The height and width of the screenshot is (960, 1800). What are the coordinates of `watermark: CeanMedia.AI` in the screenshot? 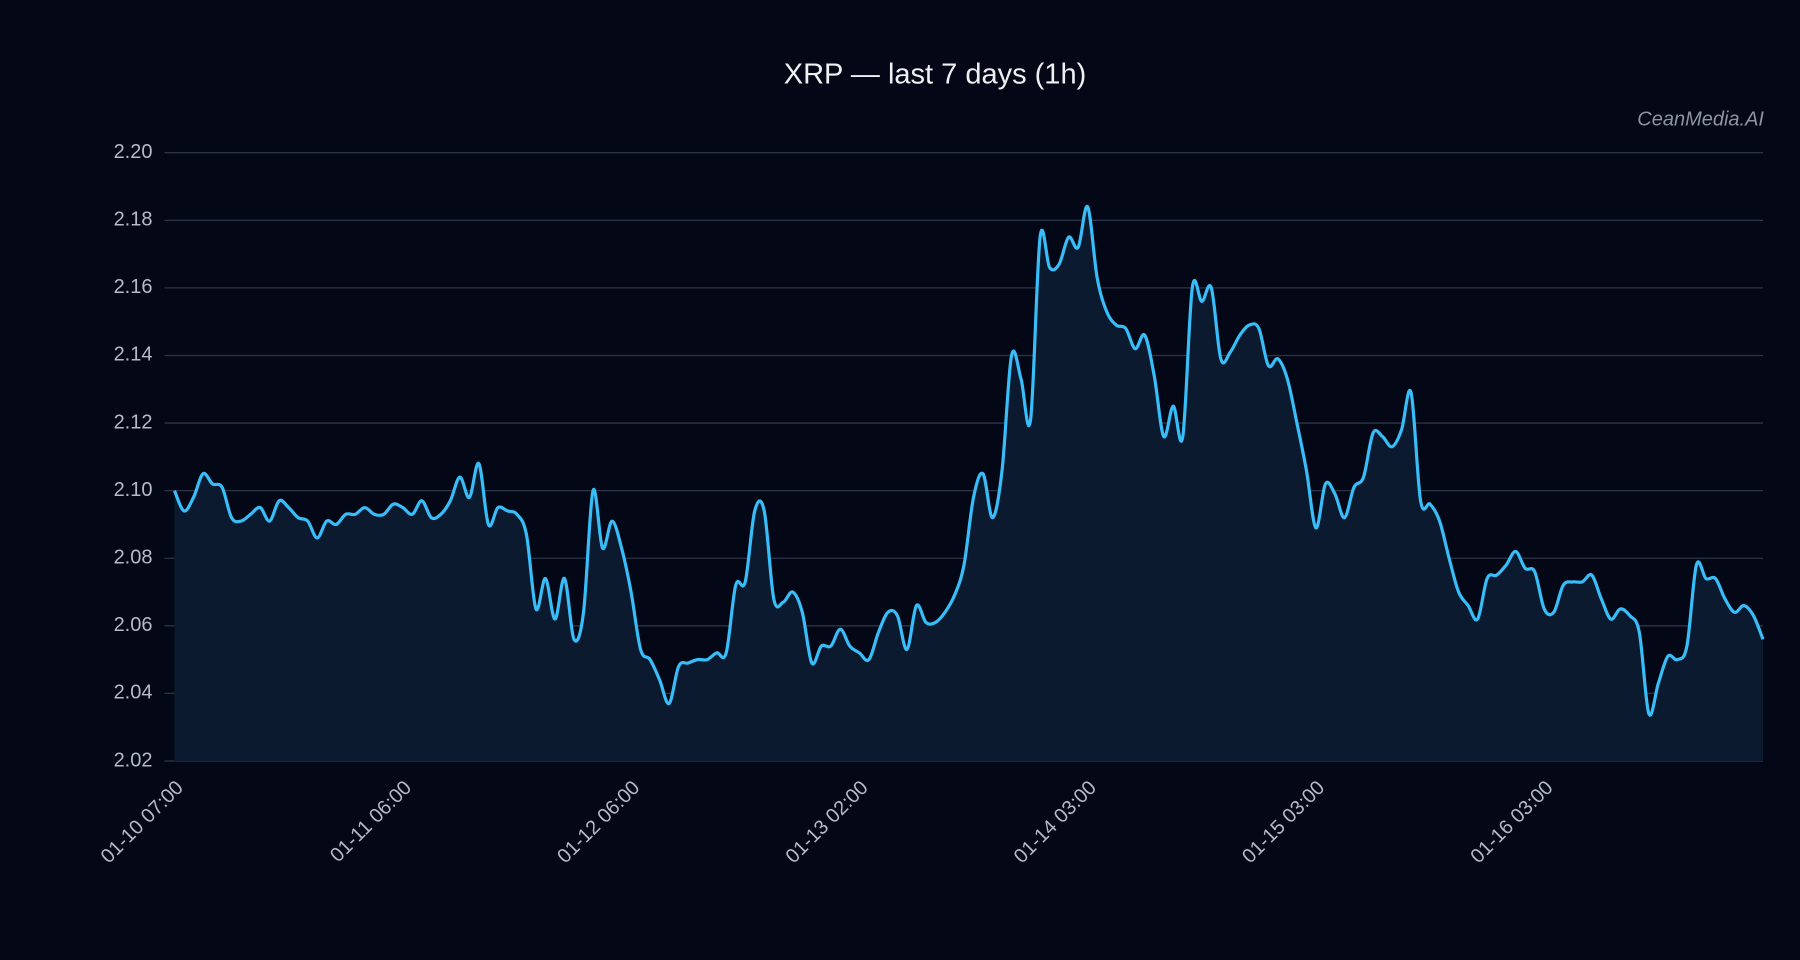 It's located at (1700, 119).